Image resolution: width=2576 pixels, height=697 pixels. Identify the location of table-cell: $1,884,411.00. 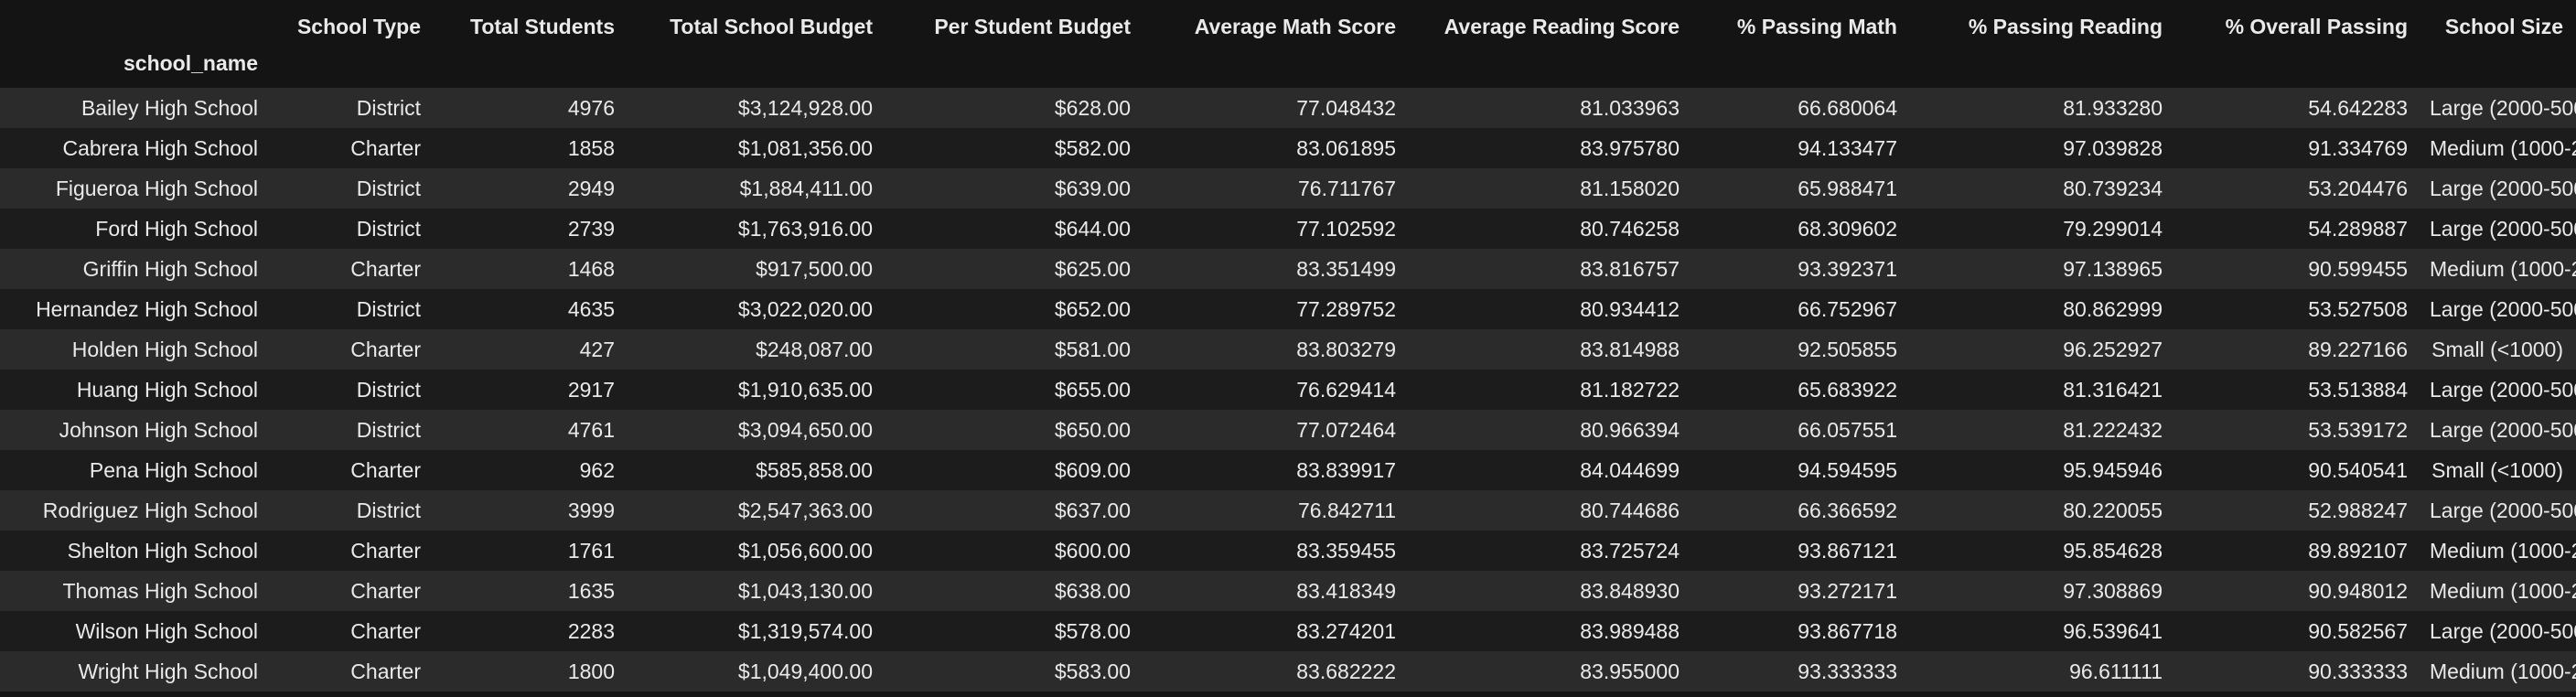
(806, 188).